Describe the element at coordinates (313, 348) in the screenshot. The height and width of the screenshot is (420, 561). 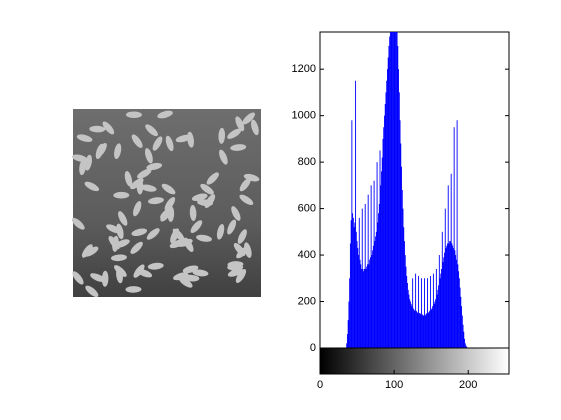
I see `y-tick-label: 0` at that location.